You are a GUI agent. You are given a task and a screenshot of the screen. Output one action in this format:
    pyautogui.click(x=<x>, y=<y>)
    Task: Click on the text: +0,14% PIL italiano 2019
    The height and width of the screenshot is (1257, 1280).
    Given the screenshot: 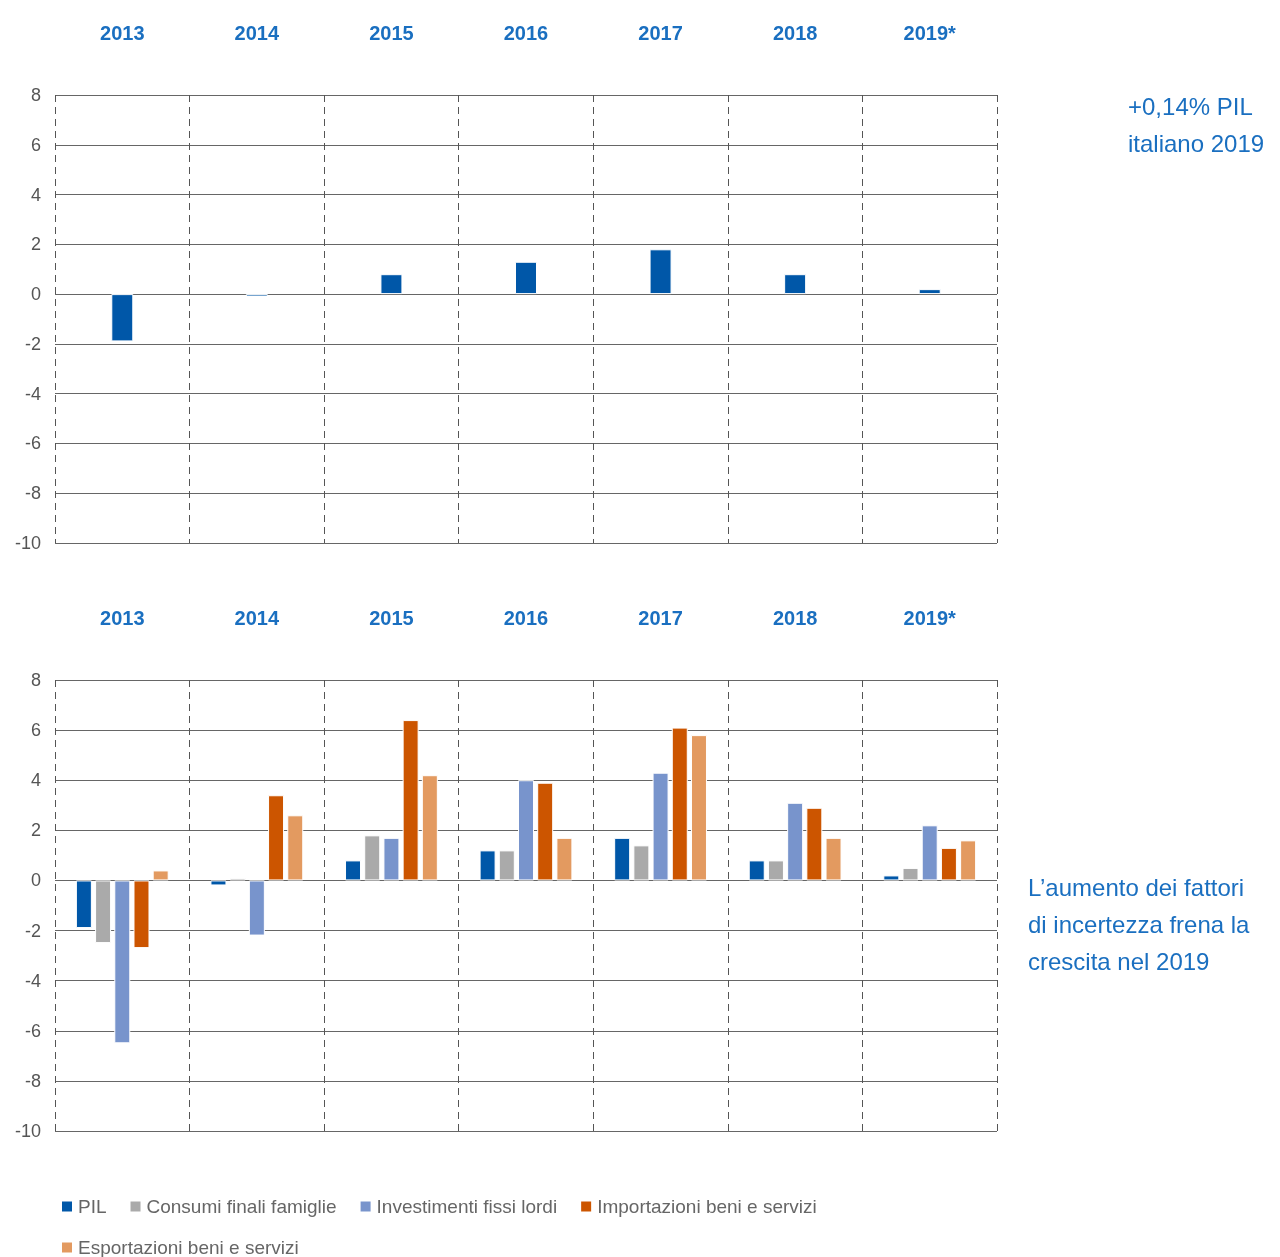 What is the action you would take?
    pyautogui.click(x=1196, y=125)
    